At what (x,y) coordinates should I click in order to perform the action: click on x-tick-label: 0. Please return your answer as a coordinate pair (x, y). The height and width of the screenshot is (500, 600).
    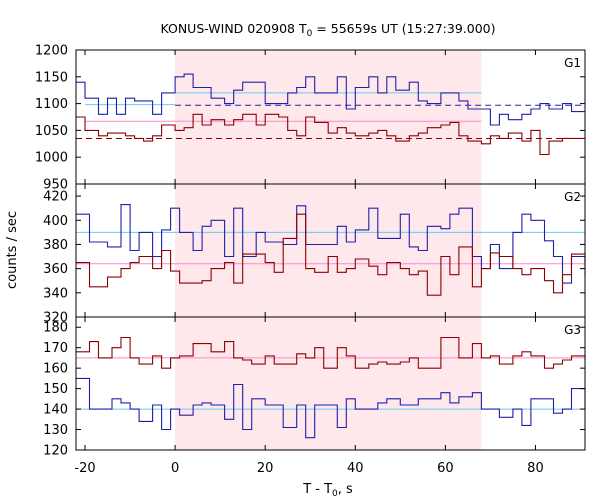
    Looking at the image, I should click on (175, 468).